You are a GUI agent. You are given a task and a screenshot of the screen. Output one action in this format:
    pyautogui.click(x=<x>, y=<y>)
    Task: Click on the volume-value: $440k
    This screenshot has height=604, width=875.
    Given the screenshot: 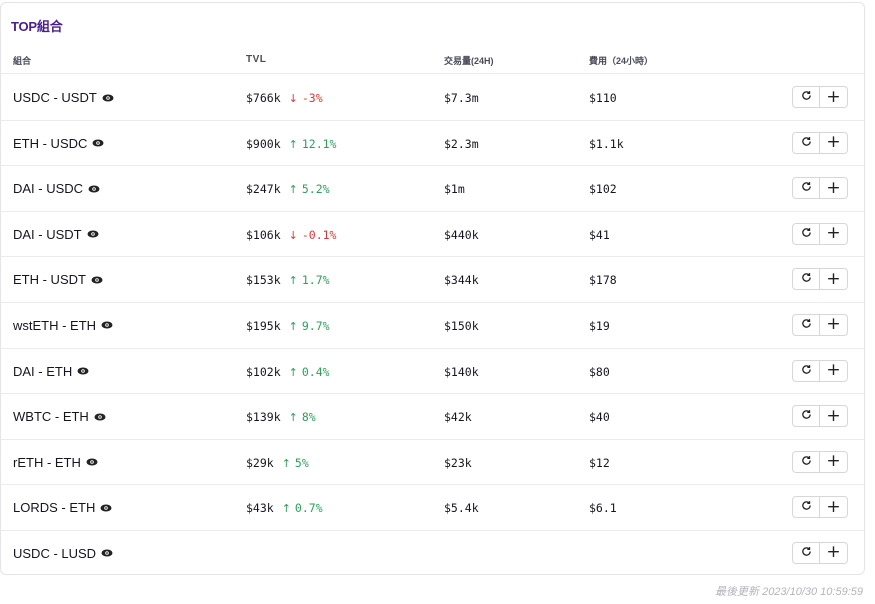 What is the action you would take?
    pyautogui.click(x=461, y=234)
    